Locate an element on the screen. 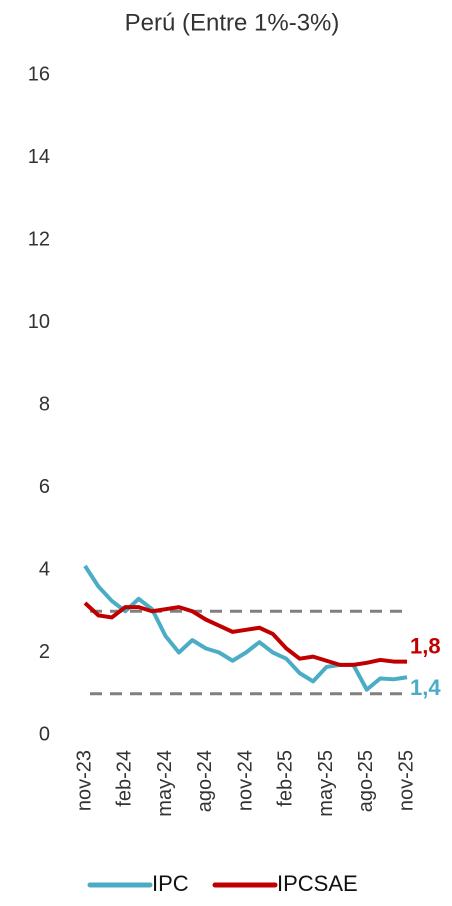  y-tick-label: 10 is located at coordinates (39, 322).